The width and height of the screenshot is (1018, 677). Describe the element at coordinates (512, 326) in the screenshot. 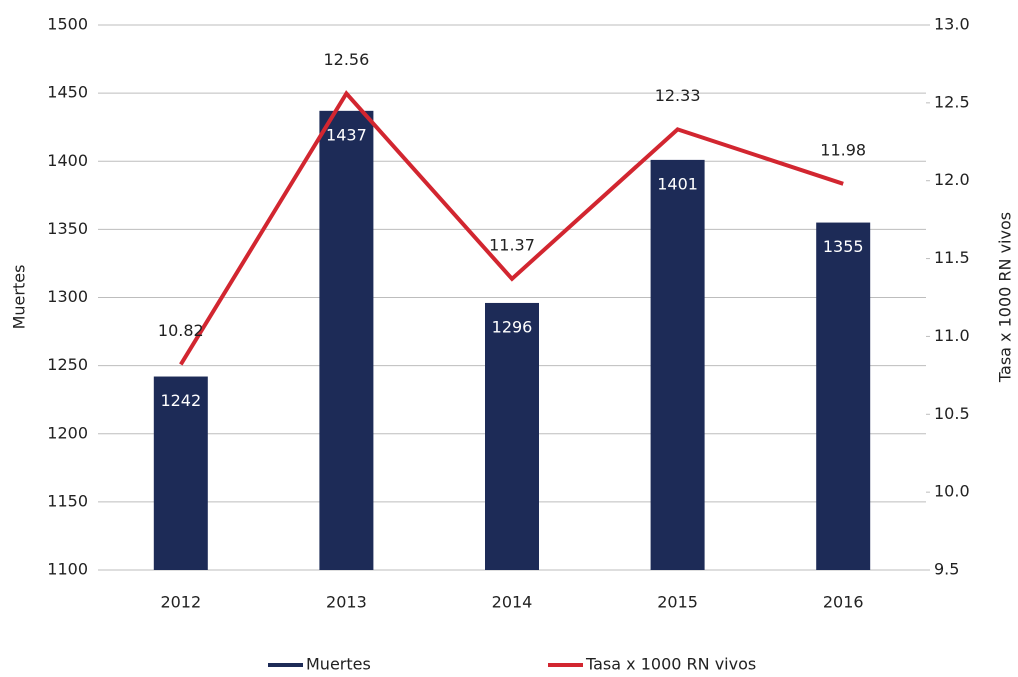

I see `bar-value-label: 1296` at that location.